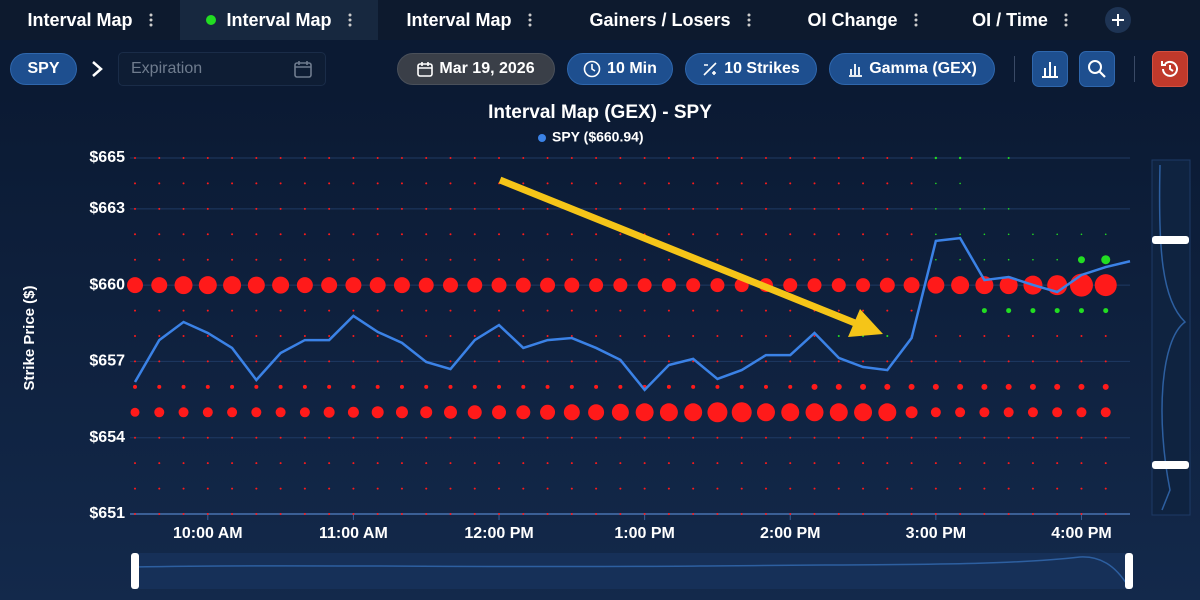 Image resolution: width=1200 pixels, height=600 pixels. Describe the element at coordinates (1097, 69) in the screenshot. I see `search-button` at that location.